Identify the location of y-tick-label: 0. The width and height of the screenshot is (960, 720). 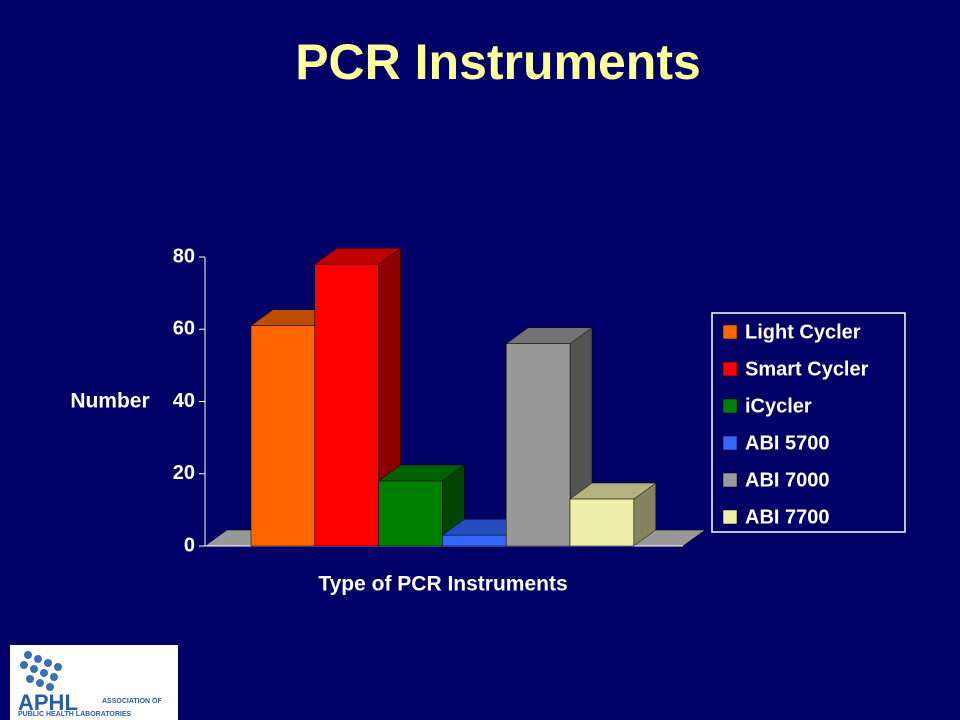
(189, 545).